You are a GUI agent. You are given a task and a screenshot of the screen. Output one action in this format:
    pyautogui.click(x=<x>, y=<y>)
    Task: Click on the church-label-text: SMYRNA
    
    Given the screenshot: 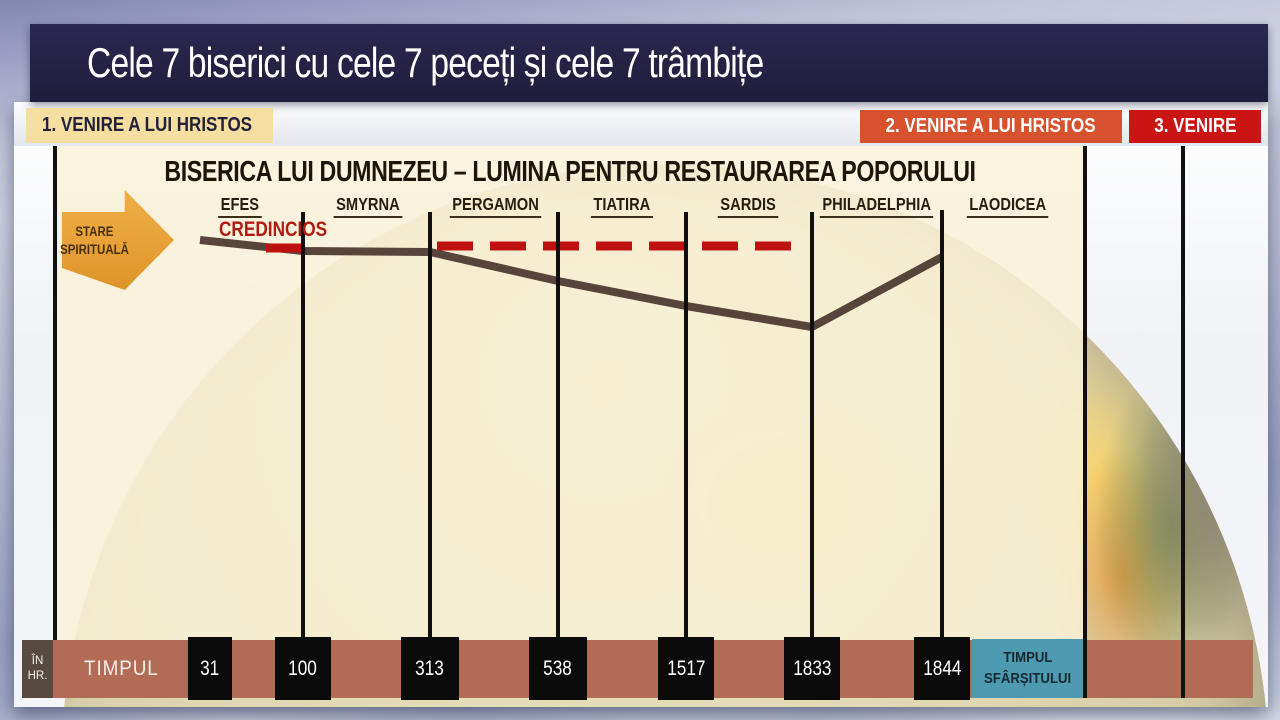 What is the action you would take?
    pyautogui.click(x=368, y=206)
    